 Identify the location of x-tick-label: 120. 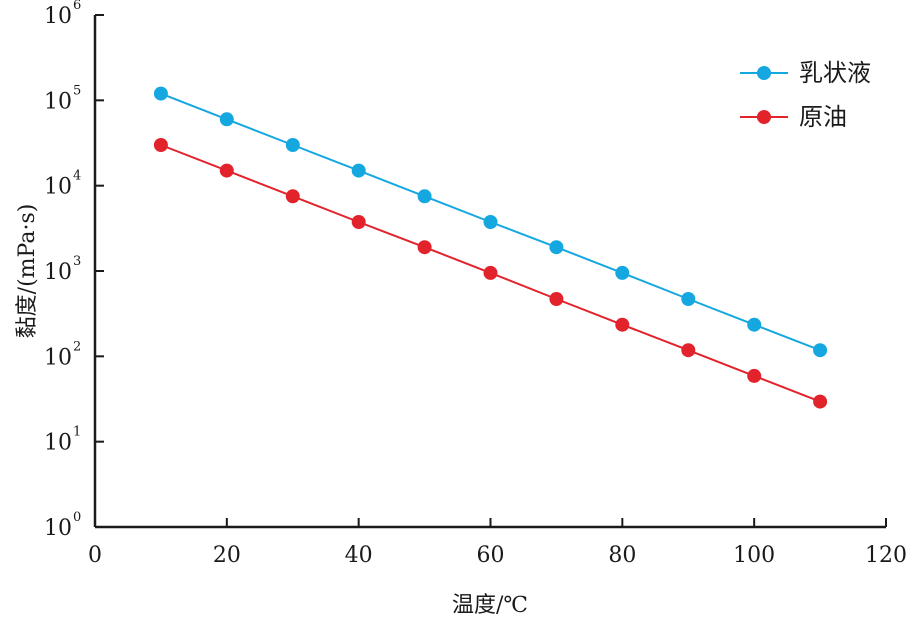
(886, 555).